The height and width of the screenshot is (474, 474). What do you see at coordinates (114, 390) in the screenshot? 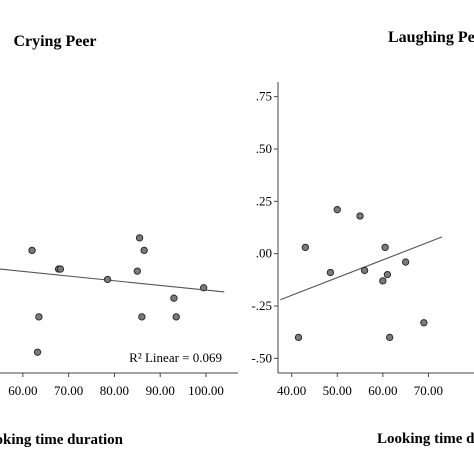
I see `left-x-tick-label: 80.00` at bounding box center [114, 390].